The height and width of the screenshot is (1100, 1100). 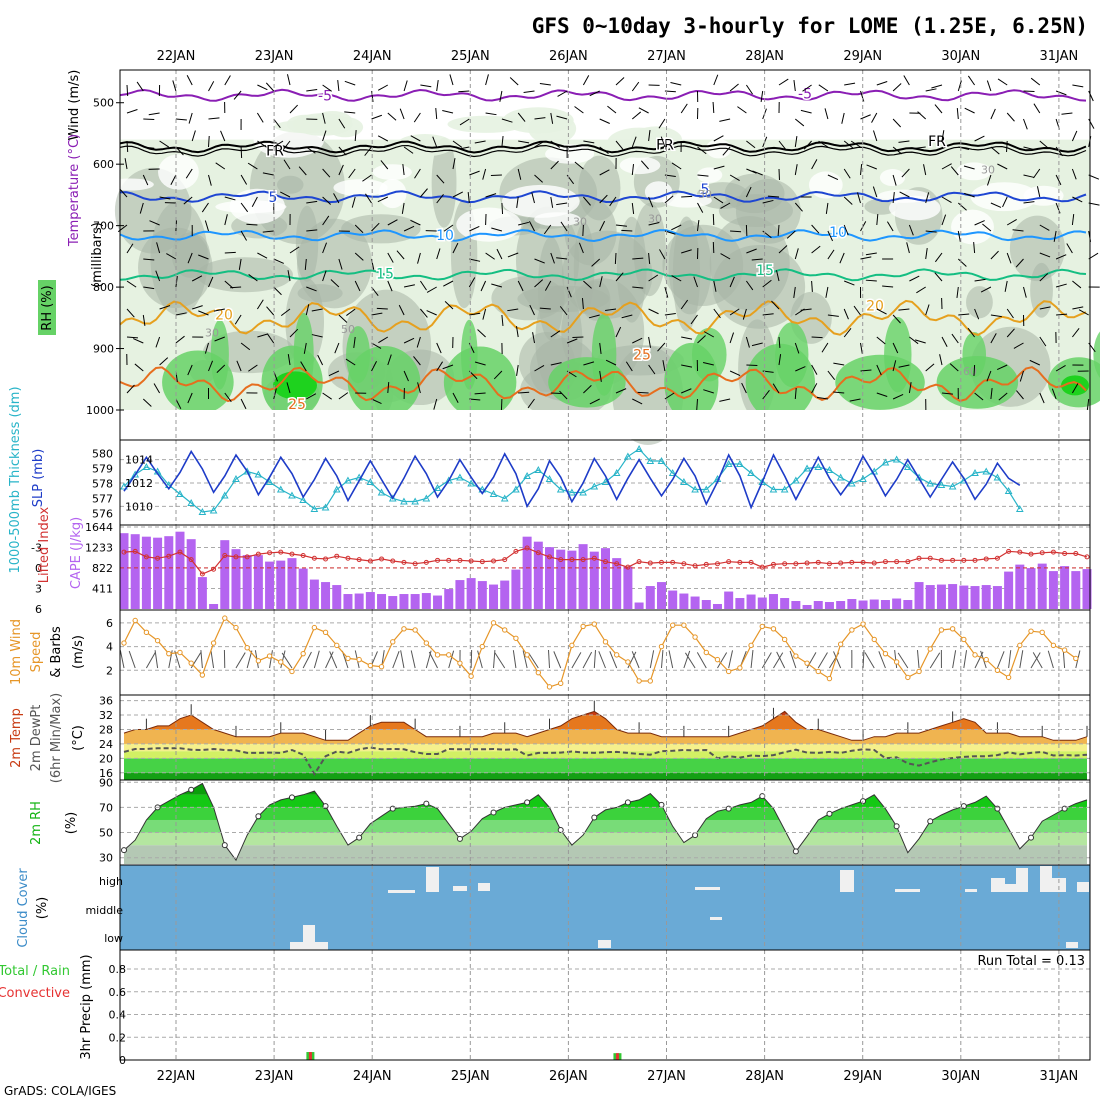 I want to click on isotherm-label: FR, so click(x=665, y=146).